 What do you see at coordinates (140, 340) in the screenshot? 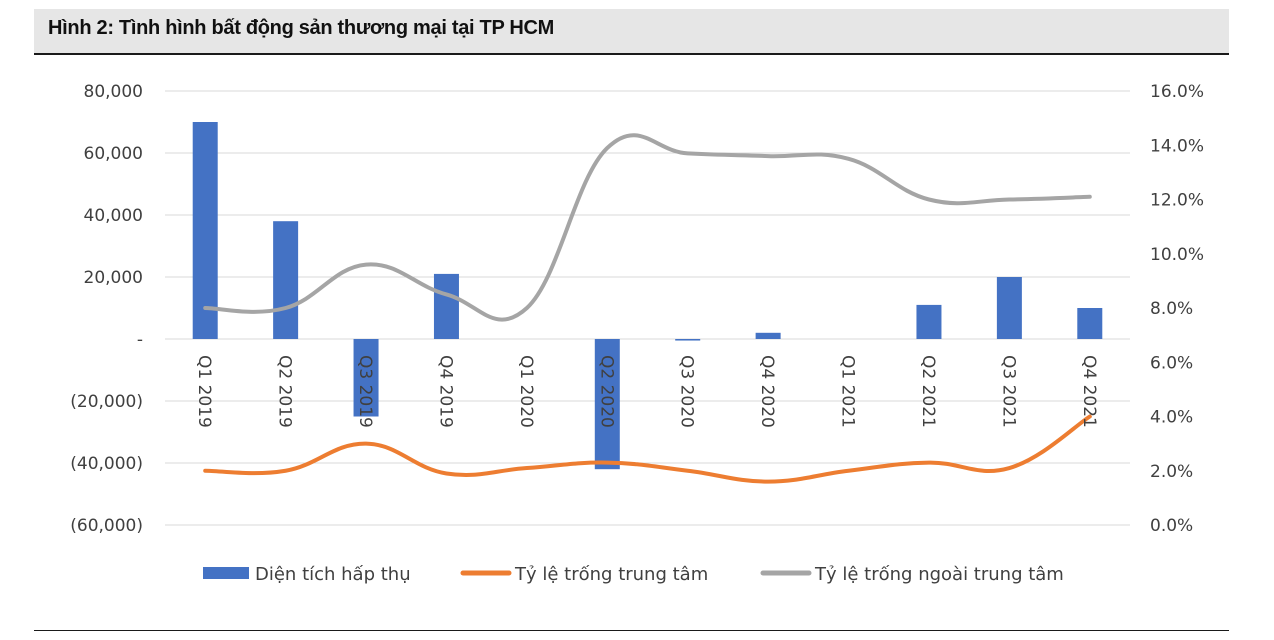
I see `left-tick-label: -` at bounding box center [140, 340].